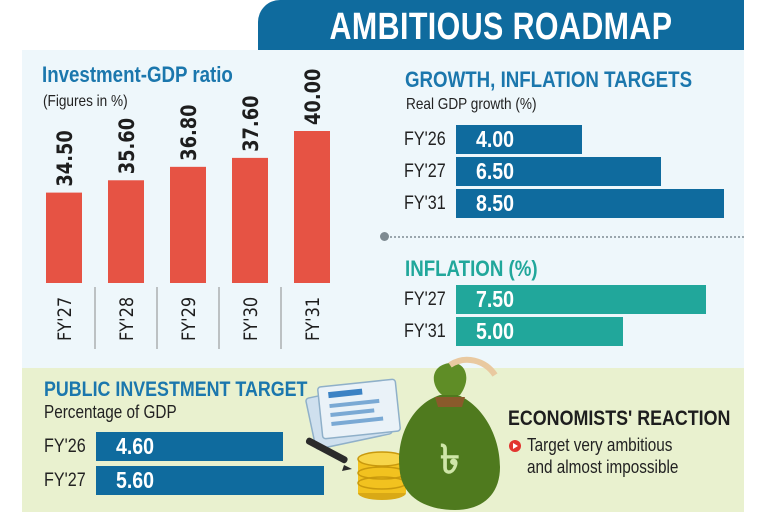 The width and height of the screenshot is (768, 512). I want to click on hbar-value-label: 4.00, so click(495, 139).